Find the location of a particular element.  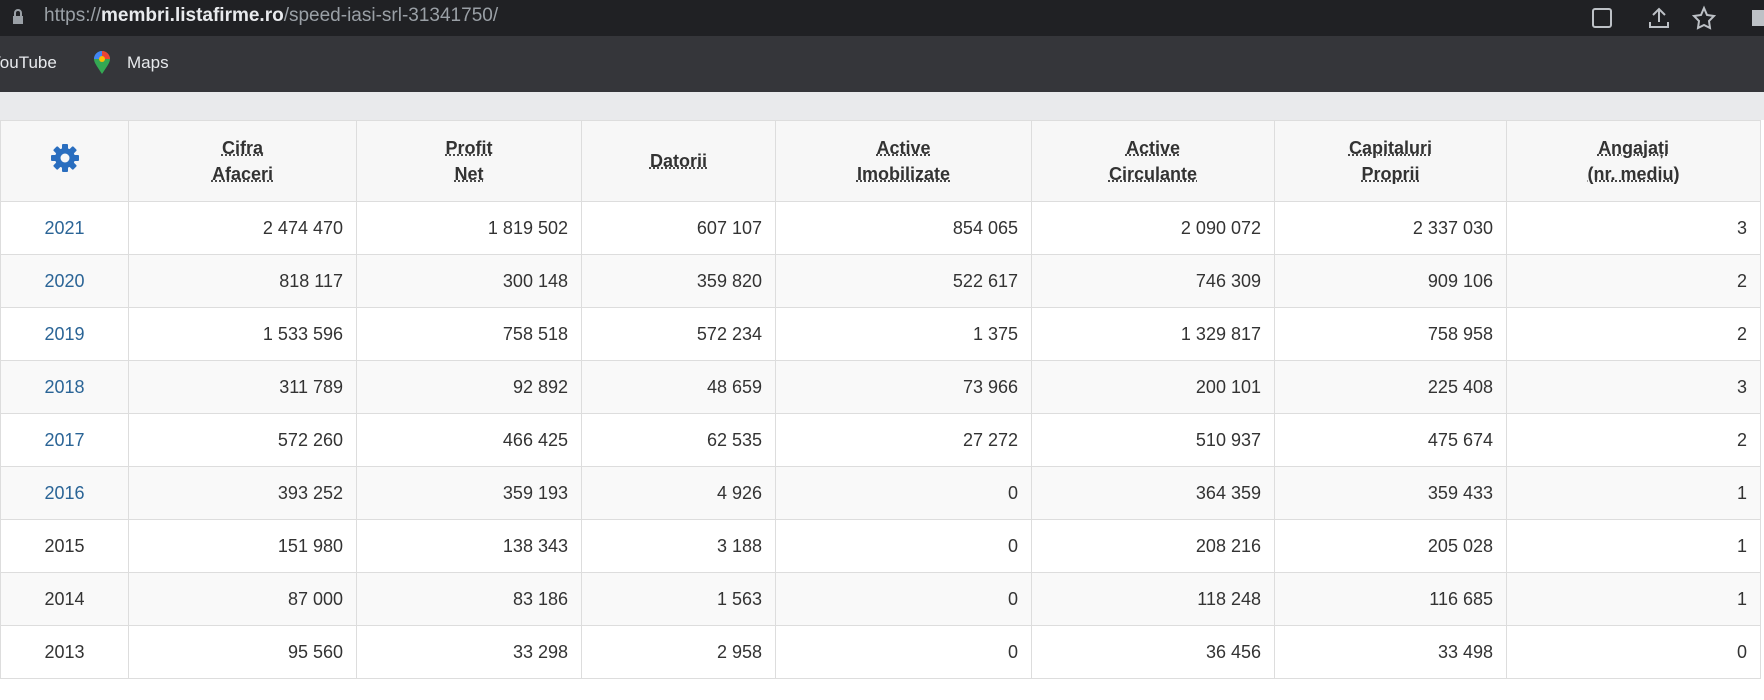

value-cell: 1 819 502 is located at coordinates (469, 228).